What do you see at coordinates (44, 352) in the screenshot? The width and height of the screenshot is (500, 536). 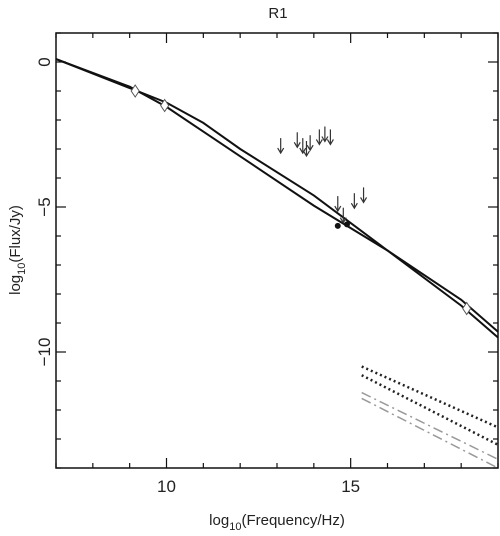 I see `y-tick-label: −10` at bounding box center [44, 352].